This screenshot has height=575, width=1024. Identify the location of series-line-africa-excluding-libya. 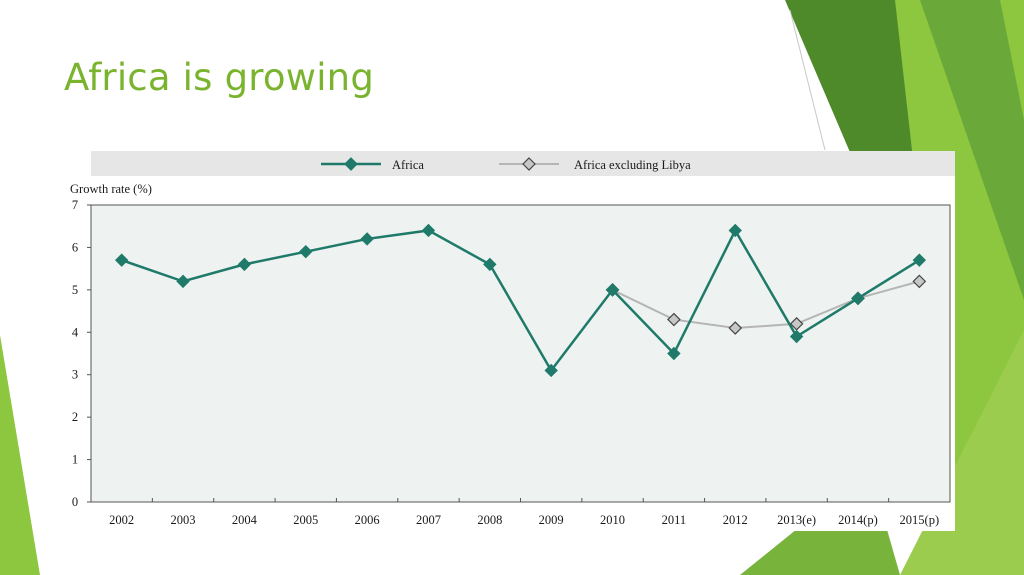
(766, 305).